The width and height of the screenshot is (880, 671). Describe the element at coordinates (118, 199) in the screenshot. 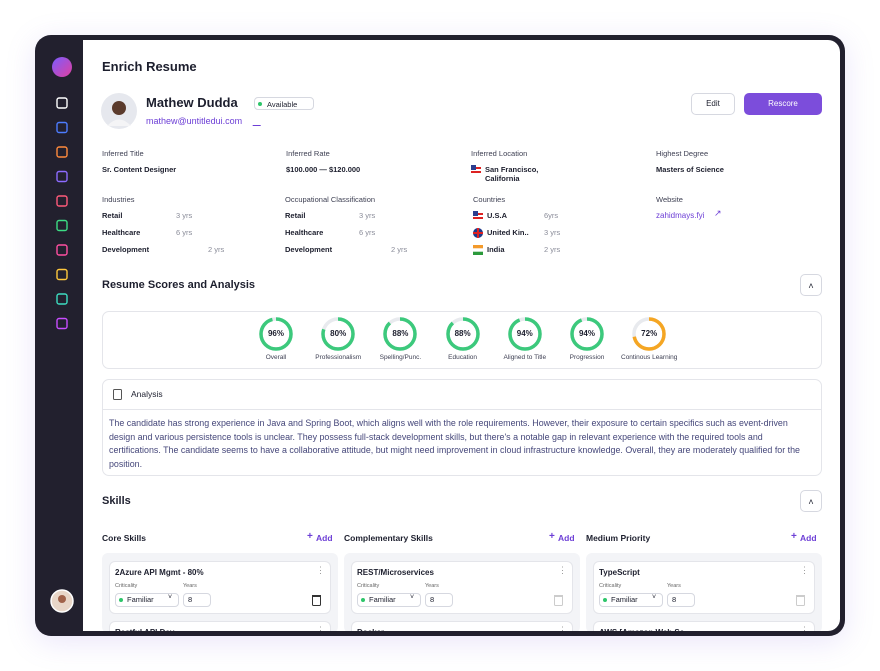

I see `experience-label: Industries` at that location.